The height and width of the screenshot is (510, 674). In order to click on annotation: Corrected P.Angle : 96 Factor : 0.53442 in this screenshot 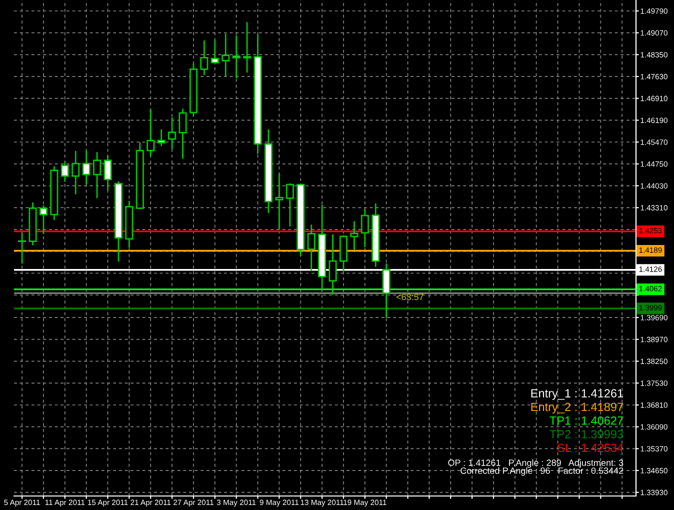, I will do `click(542, 471)`.